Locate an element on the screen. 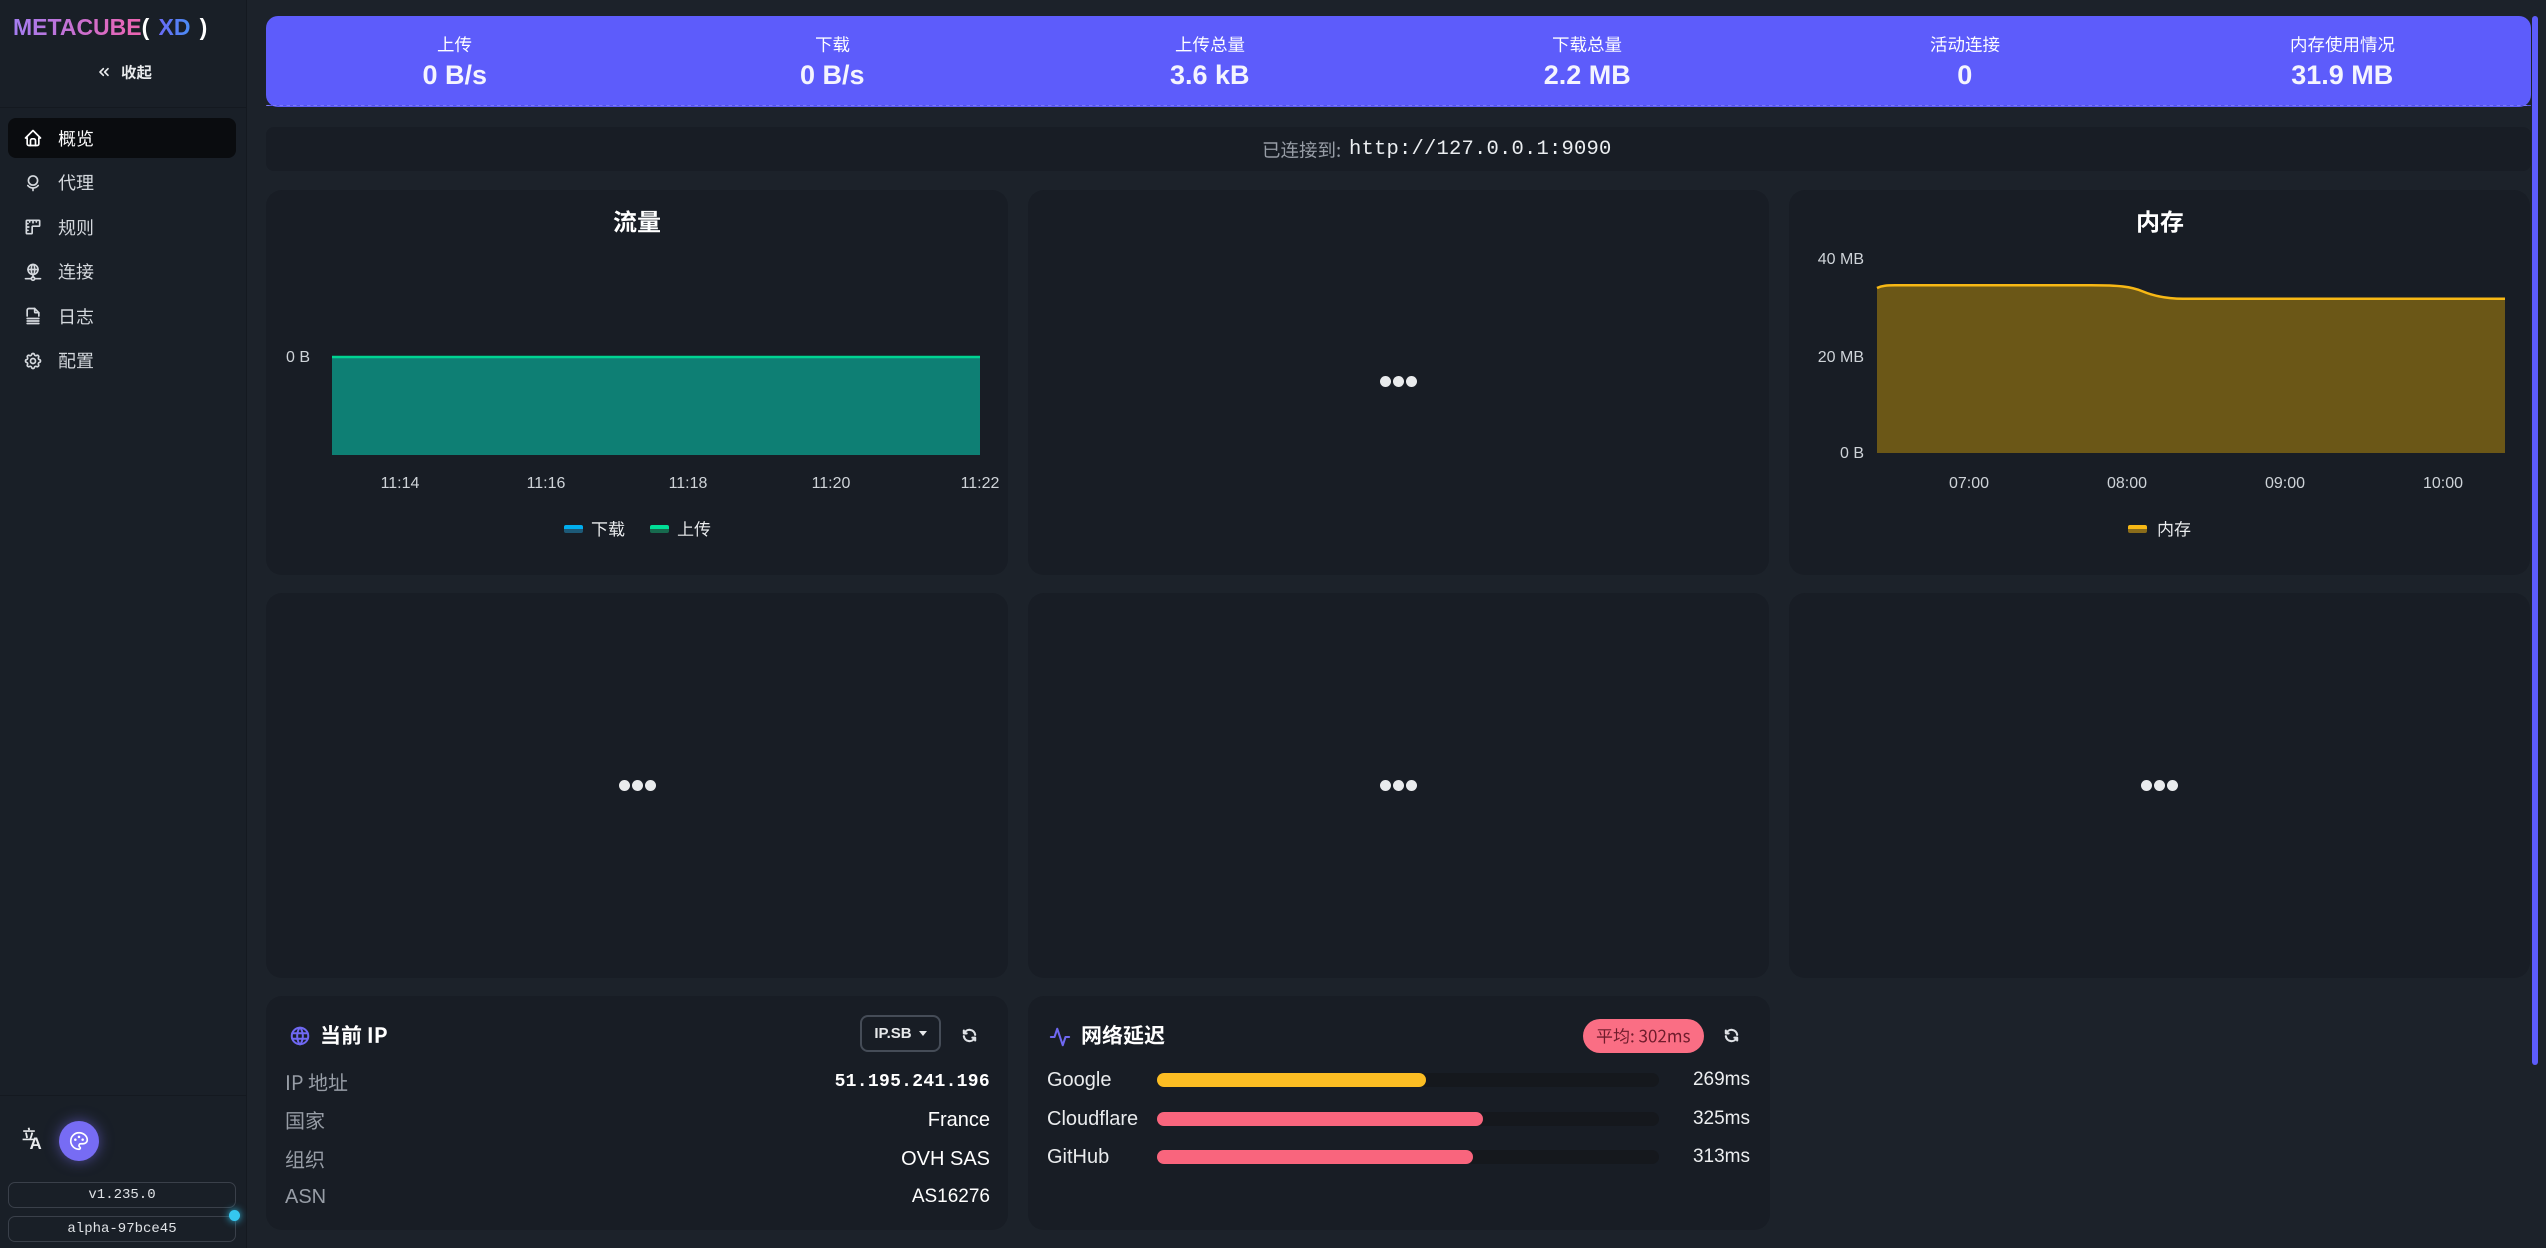  svg-text: 11:22 is located at coordinates (980, 483).